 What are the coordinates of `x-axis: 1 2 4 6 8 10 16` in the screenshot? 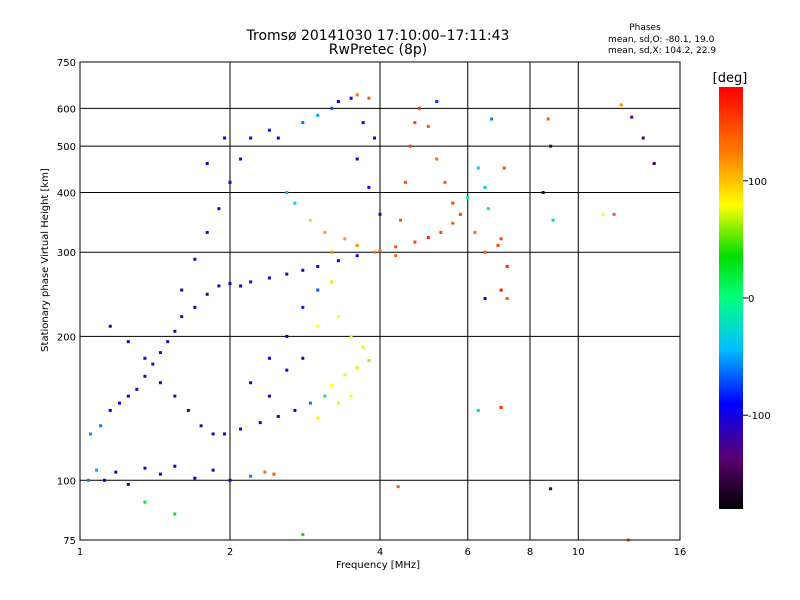 It's located at (382, 552).